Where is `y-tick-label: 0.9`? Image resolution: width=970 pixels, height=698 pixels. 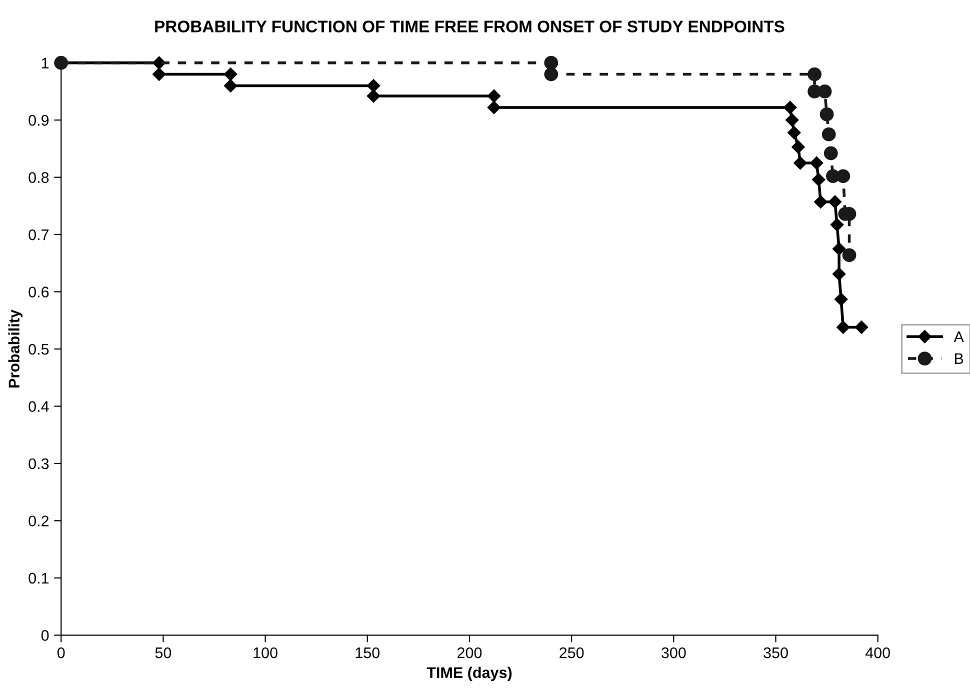 y-tick-label: 0.9 is located at coordinates (38, 120).